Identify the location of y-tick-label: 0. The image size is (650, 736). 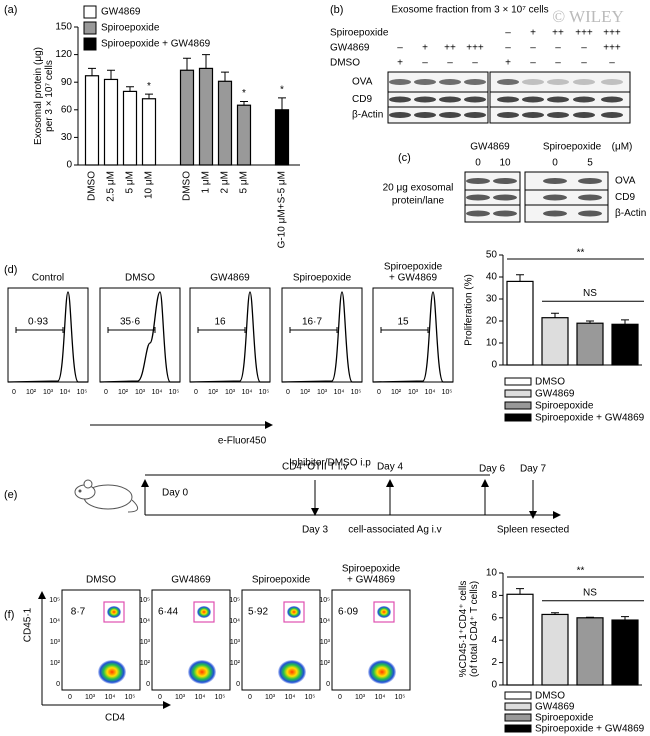
(494, 685).